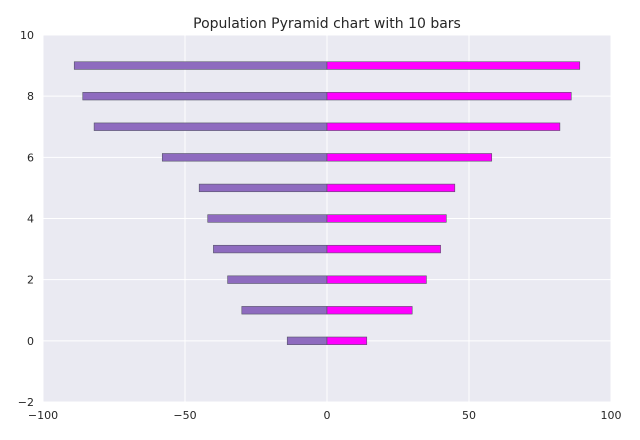 Image resolution: width=640 pixels, height=440 pixels. Describe the element at coordinates (327, 24) in the screenshot. I see `chart-title: Population Pyramid chart with 10 bars` at that location.